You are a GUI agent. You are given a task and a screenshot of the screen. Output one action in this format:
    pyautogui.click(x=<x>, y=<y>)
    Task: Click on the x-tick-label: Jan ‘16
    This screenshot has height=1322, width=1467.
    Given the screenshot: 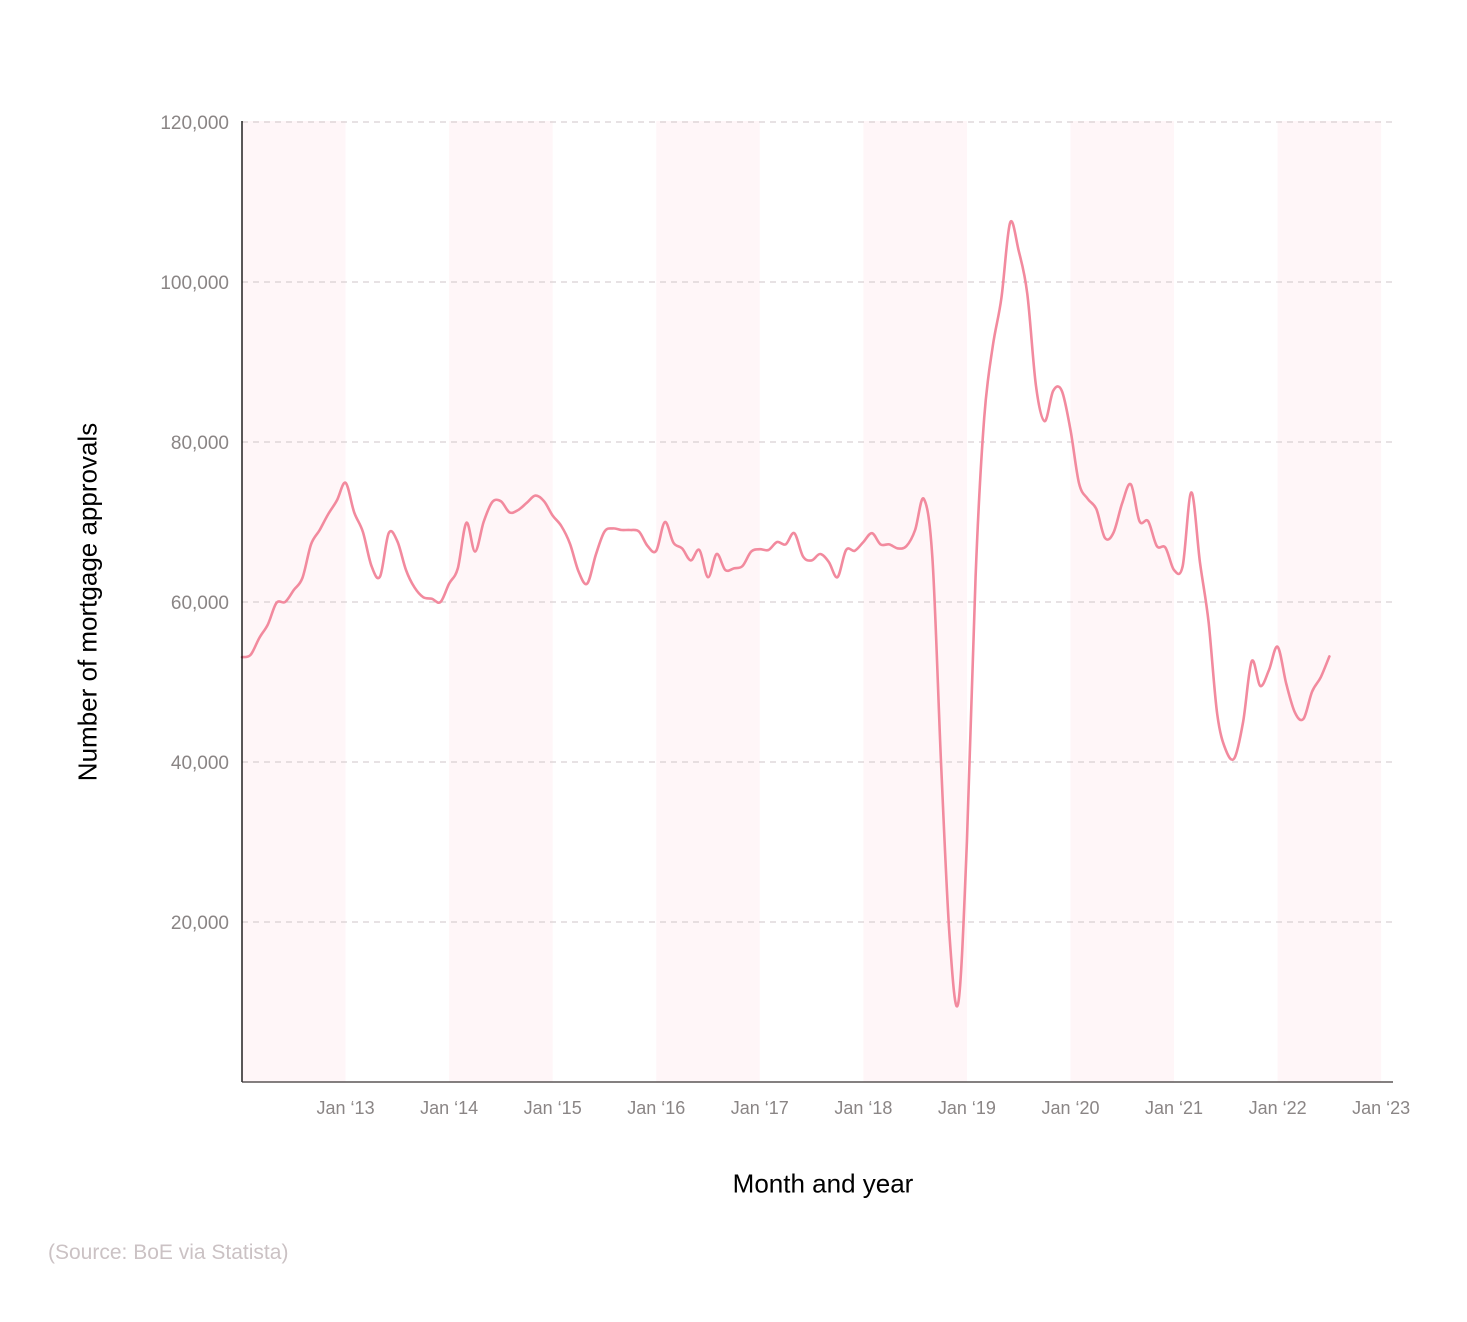 What is the action you would take?
    pyautogui.click(x=656, y=1108)
    